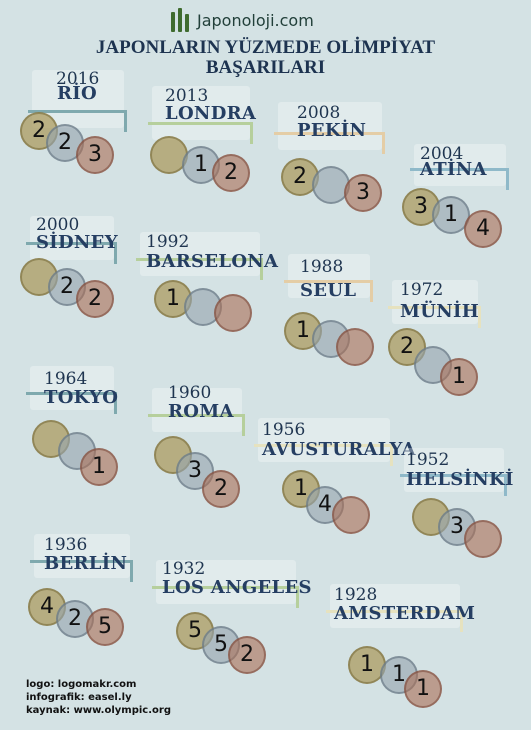 The height and width of the screenshot is (730, 531). What do you see at coordinates (339, 449) in the screenshot?
I see `game-city: AVUSTURALYA` at bounding box center [339, 449].